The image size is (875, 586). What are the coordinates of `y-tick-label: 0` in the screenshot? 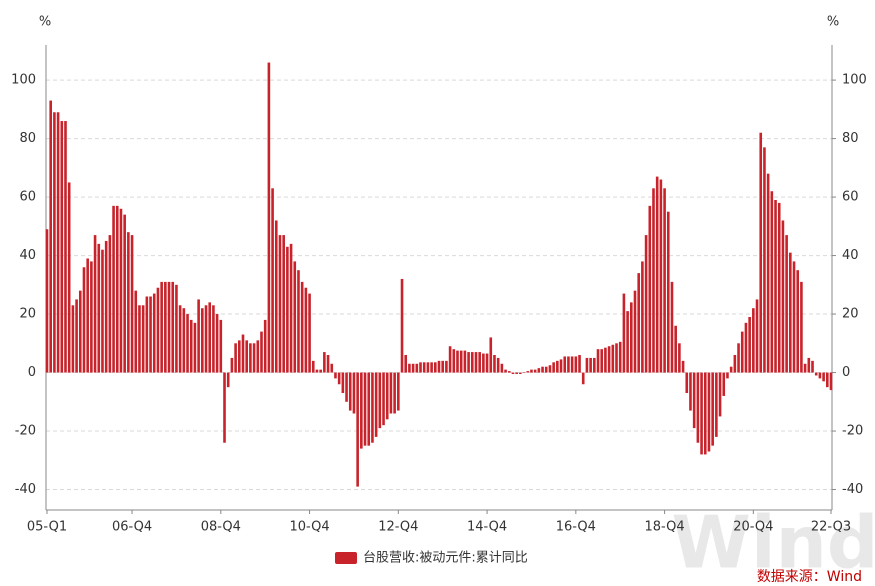 It's located at (32, 372).